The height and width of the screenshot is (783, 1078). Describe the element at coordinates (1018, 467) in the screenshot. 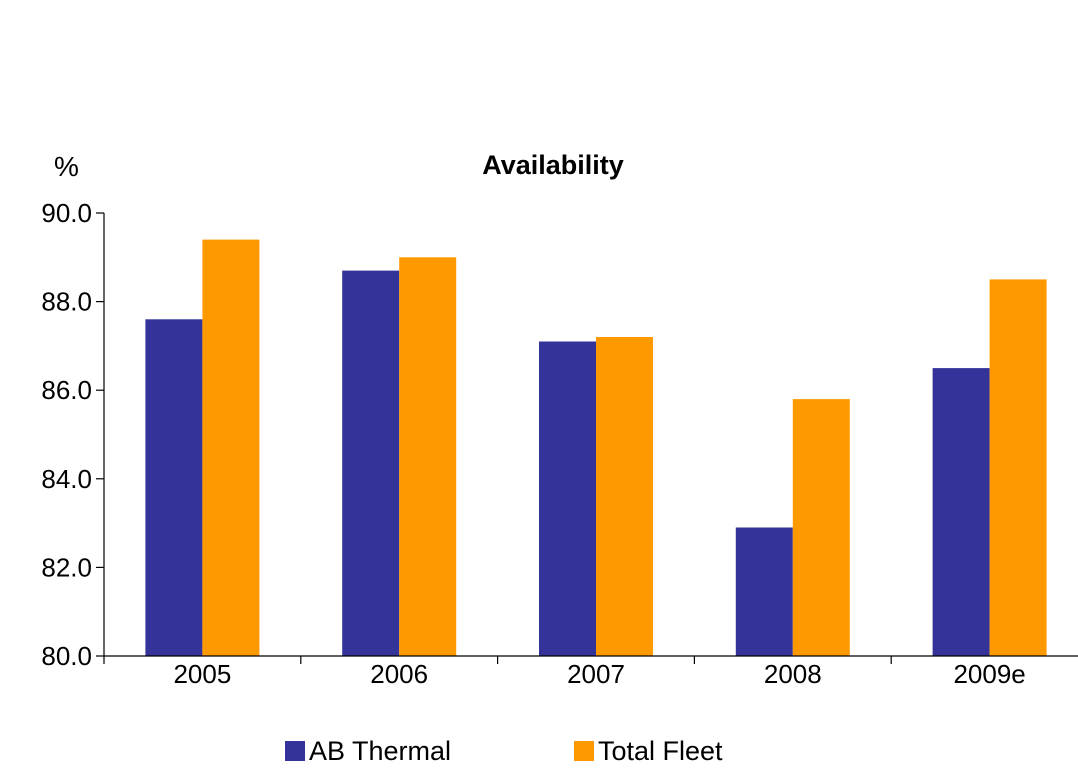

I see `bar-total-fleet-2009e` at that location.